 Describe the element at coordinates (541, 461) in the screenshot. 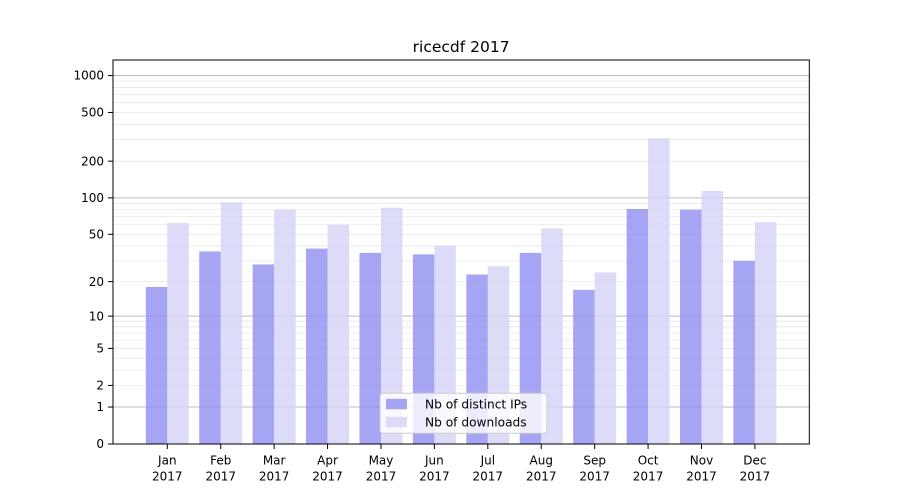

I see `x-tick-label-month: Aug` at that location.